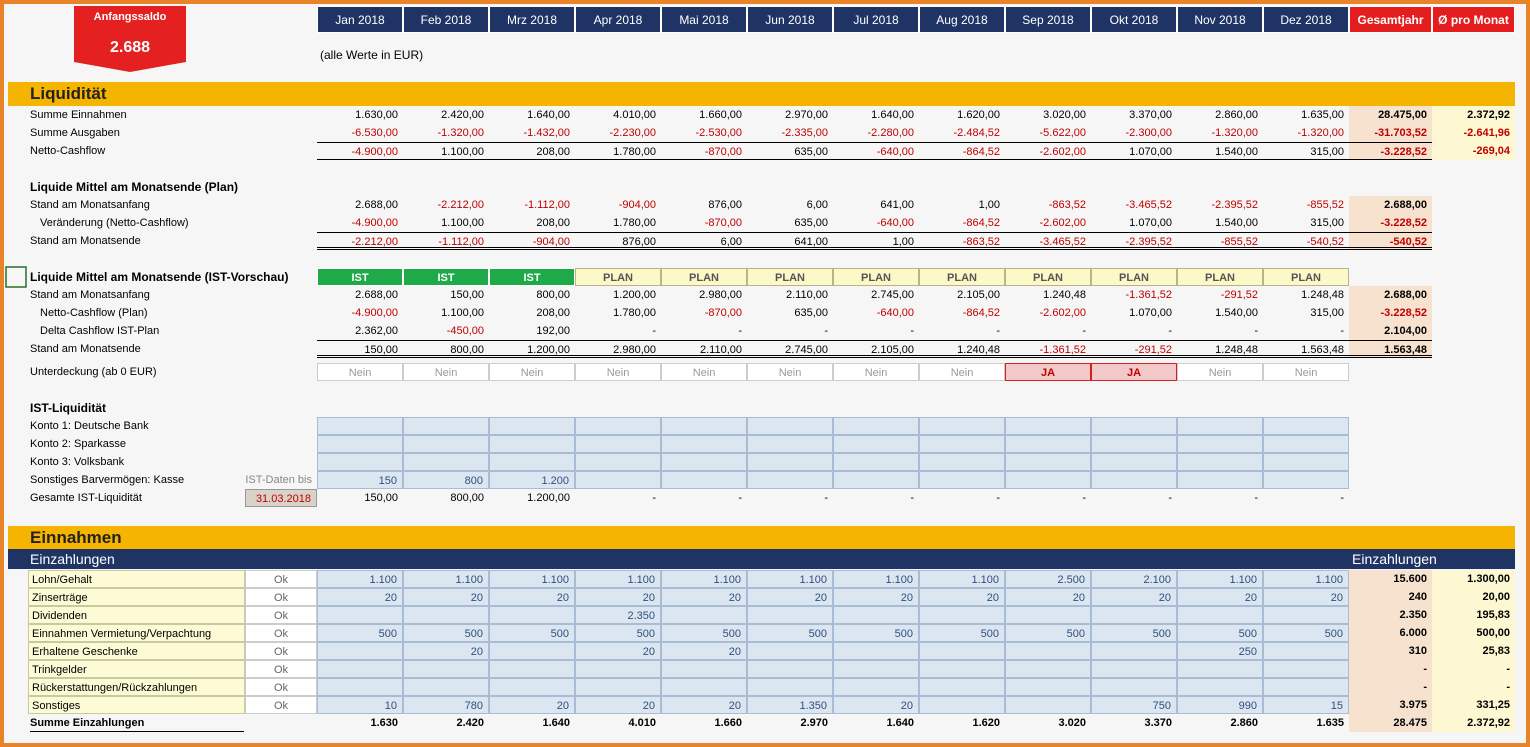 This screenshot has width=1530, height=747. Describe the element at coordinates (90, 205) in the screenshot. I see `row-label: Stand am Monatsanfang` at that location.